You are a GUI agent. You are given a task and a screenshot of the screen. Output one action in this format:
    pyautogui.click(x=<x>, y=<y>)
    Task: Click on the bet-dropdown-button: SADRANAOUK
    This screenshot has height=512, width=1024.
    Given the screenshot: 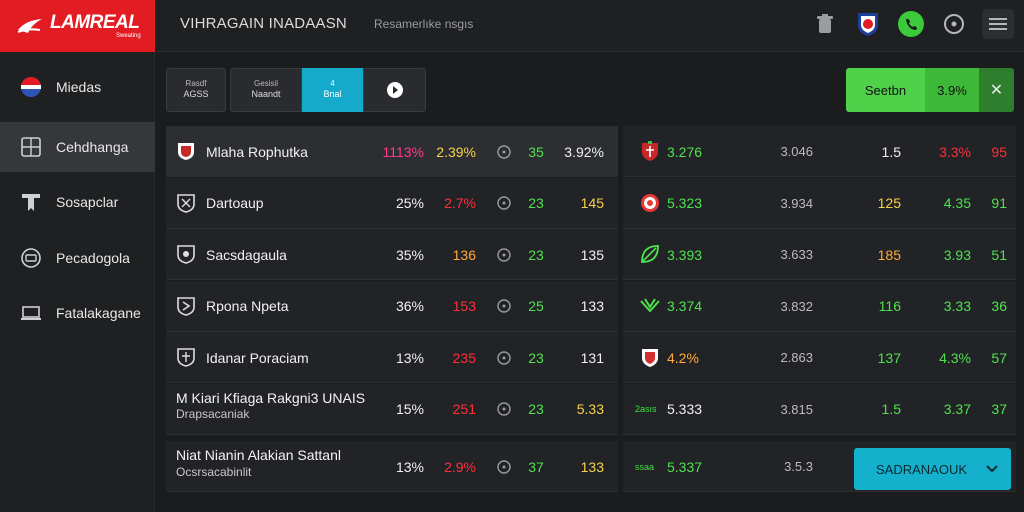 What is the action you would take?
    pyautogui.click(x=932, y=469)
    